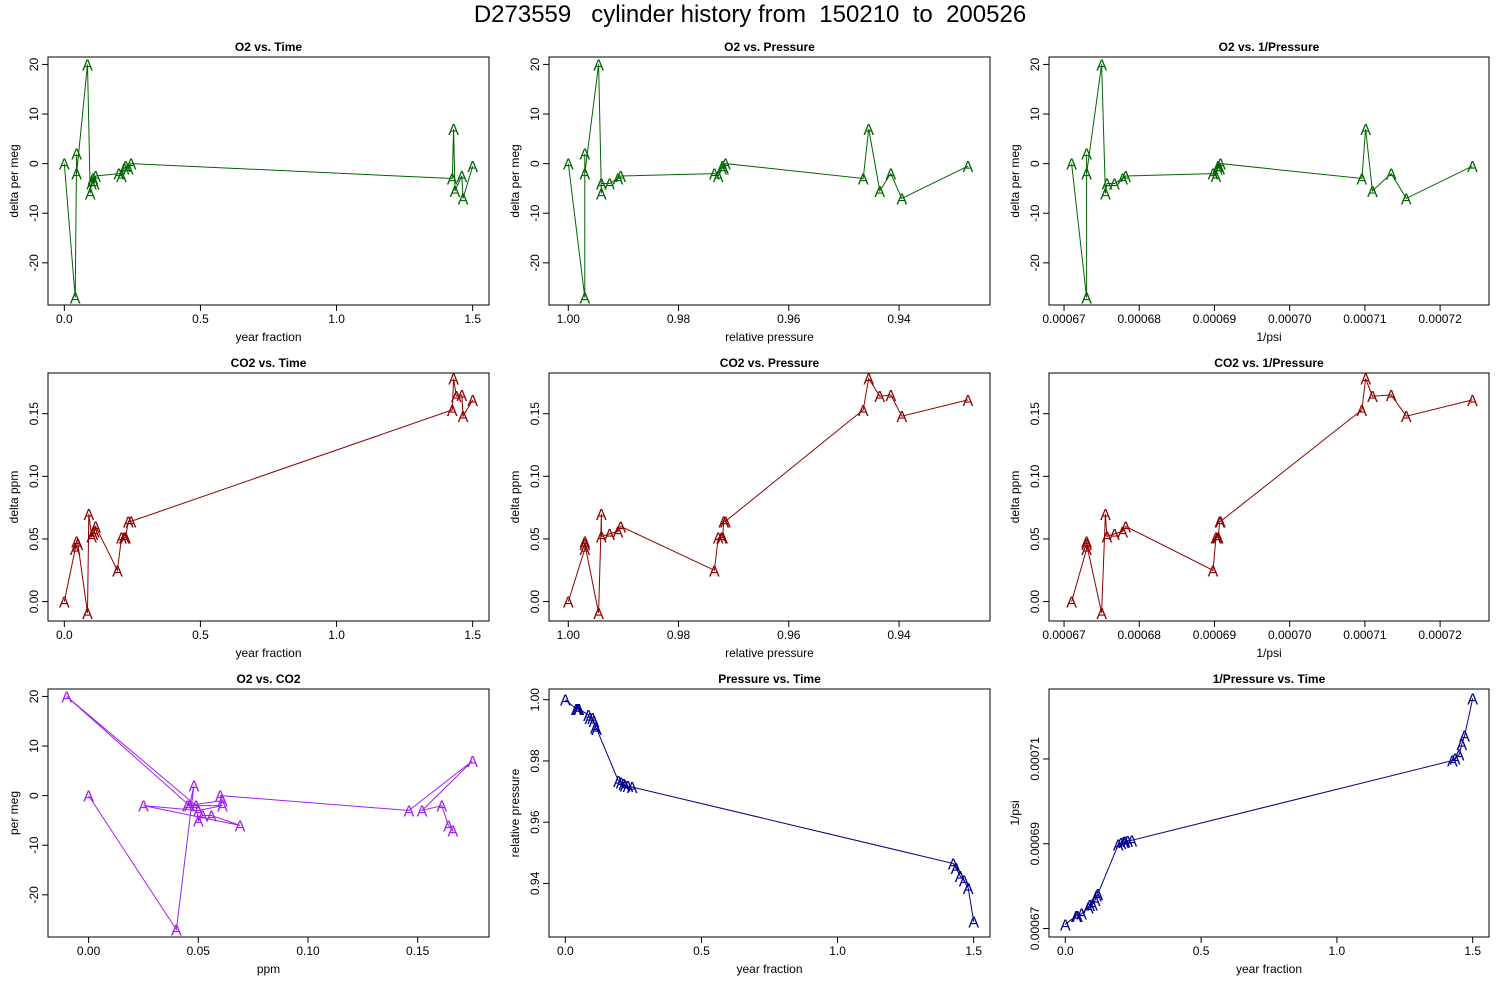  Describe the element at coordinates (1269, 969) in the screenshot. I see `x-axis-label: year fraction` at that location.